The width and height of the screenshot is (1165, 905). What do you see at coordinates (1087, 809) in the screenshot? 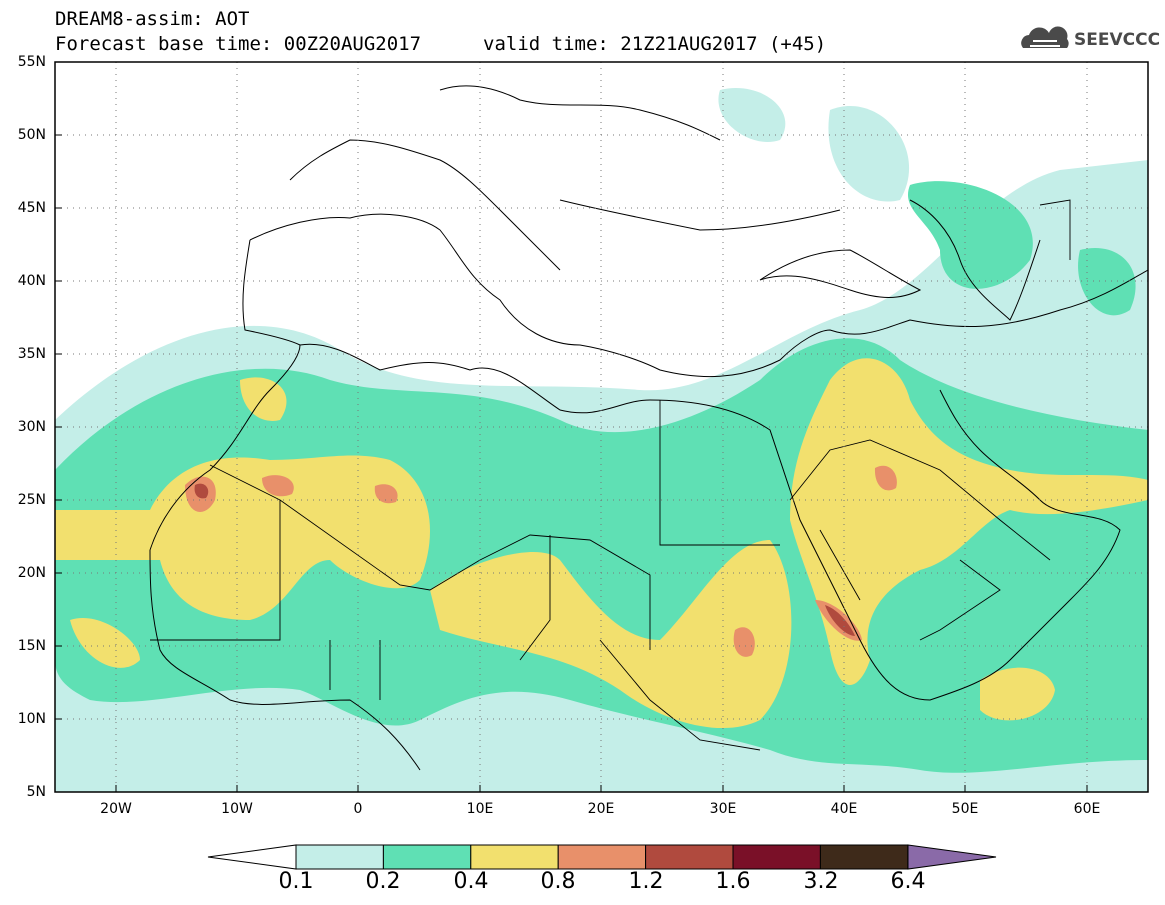
I see `lon-label: 60E` at bounding box center [1087, 809].